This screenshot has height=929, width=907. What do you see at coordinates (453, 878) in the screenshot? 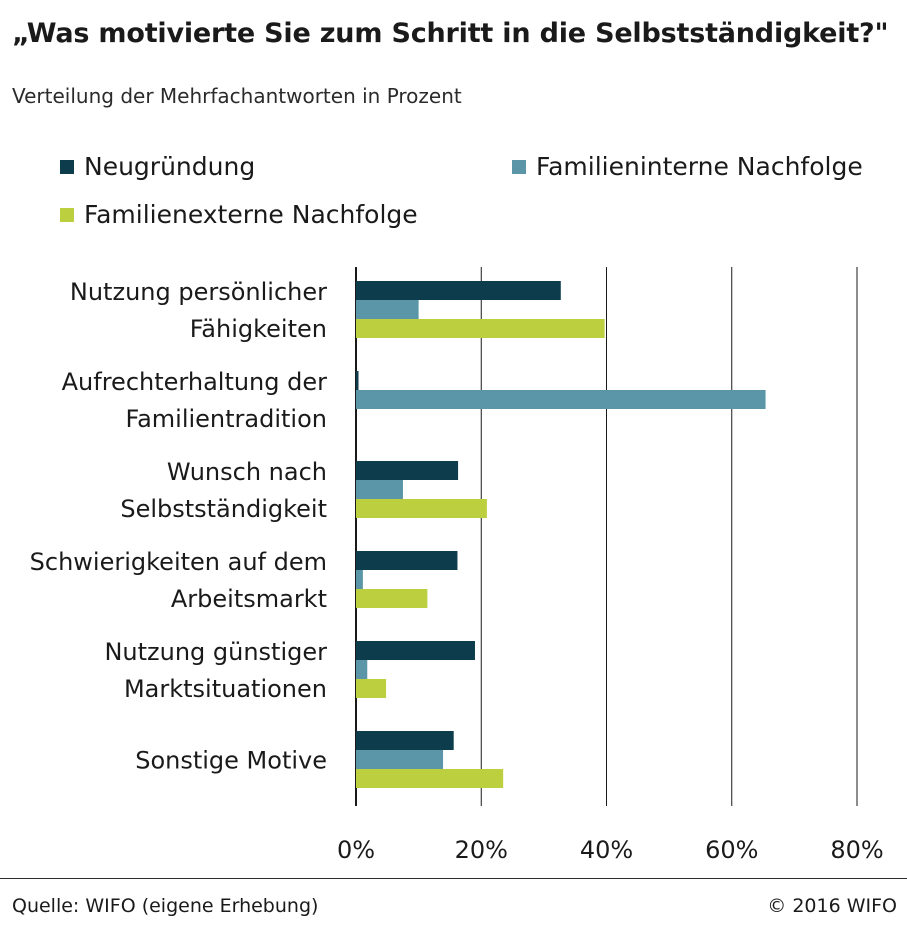
I see `footer-divider` at bounding box center [453, 878].